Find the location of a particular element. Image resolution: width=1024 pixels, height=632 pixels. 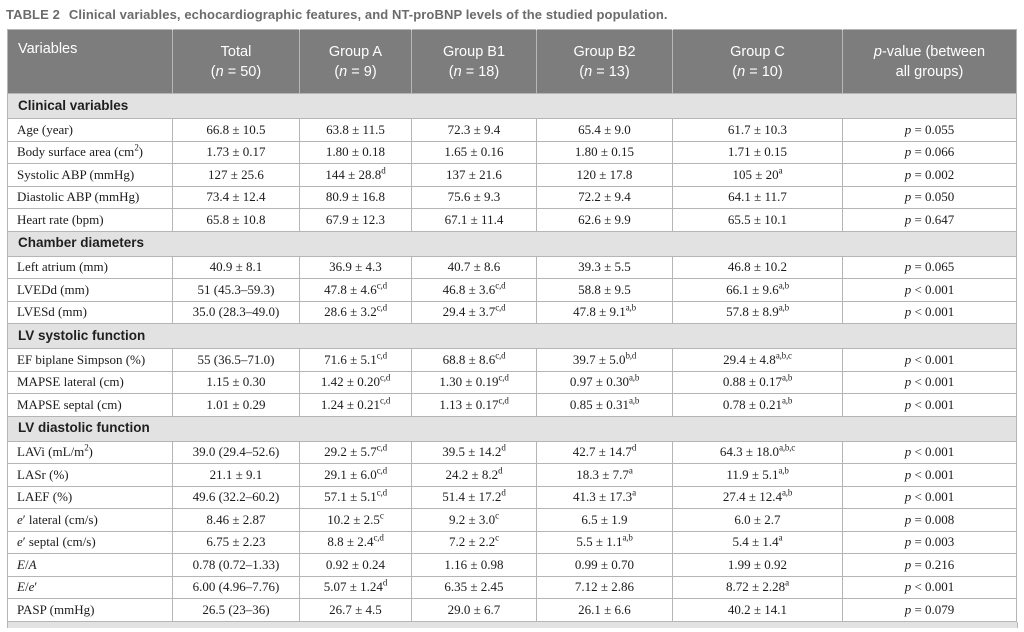

variable-cell: MAPSE lateral (cm) is located at coordinates (90, 382).